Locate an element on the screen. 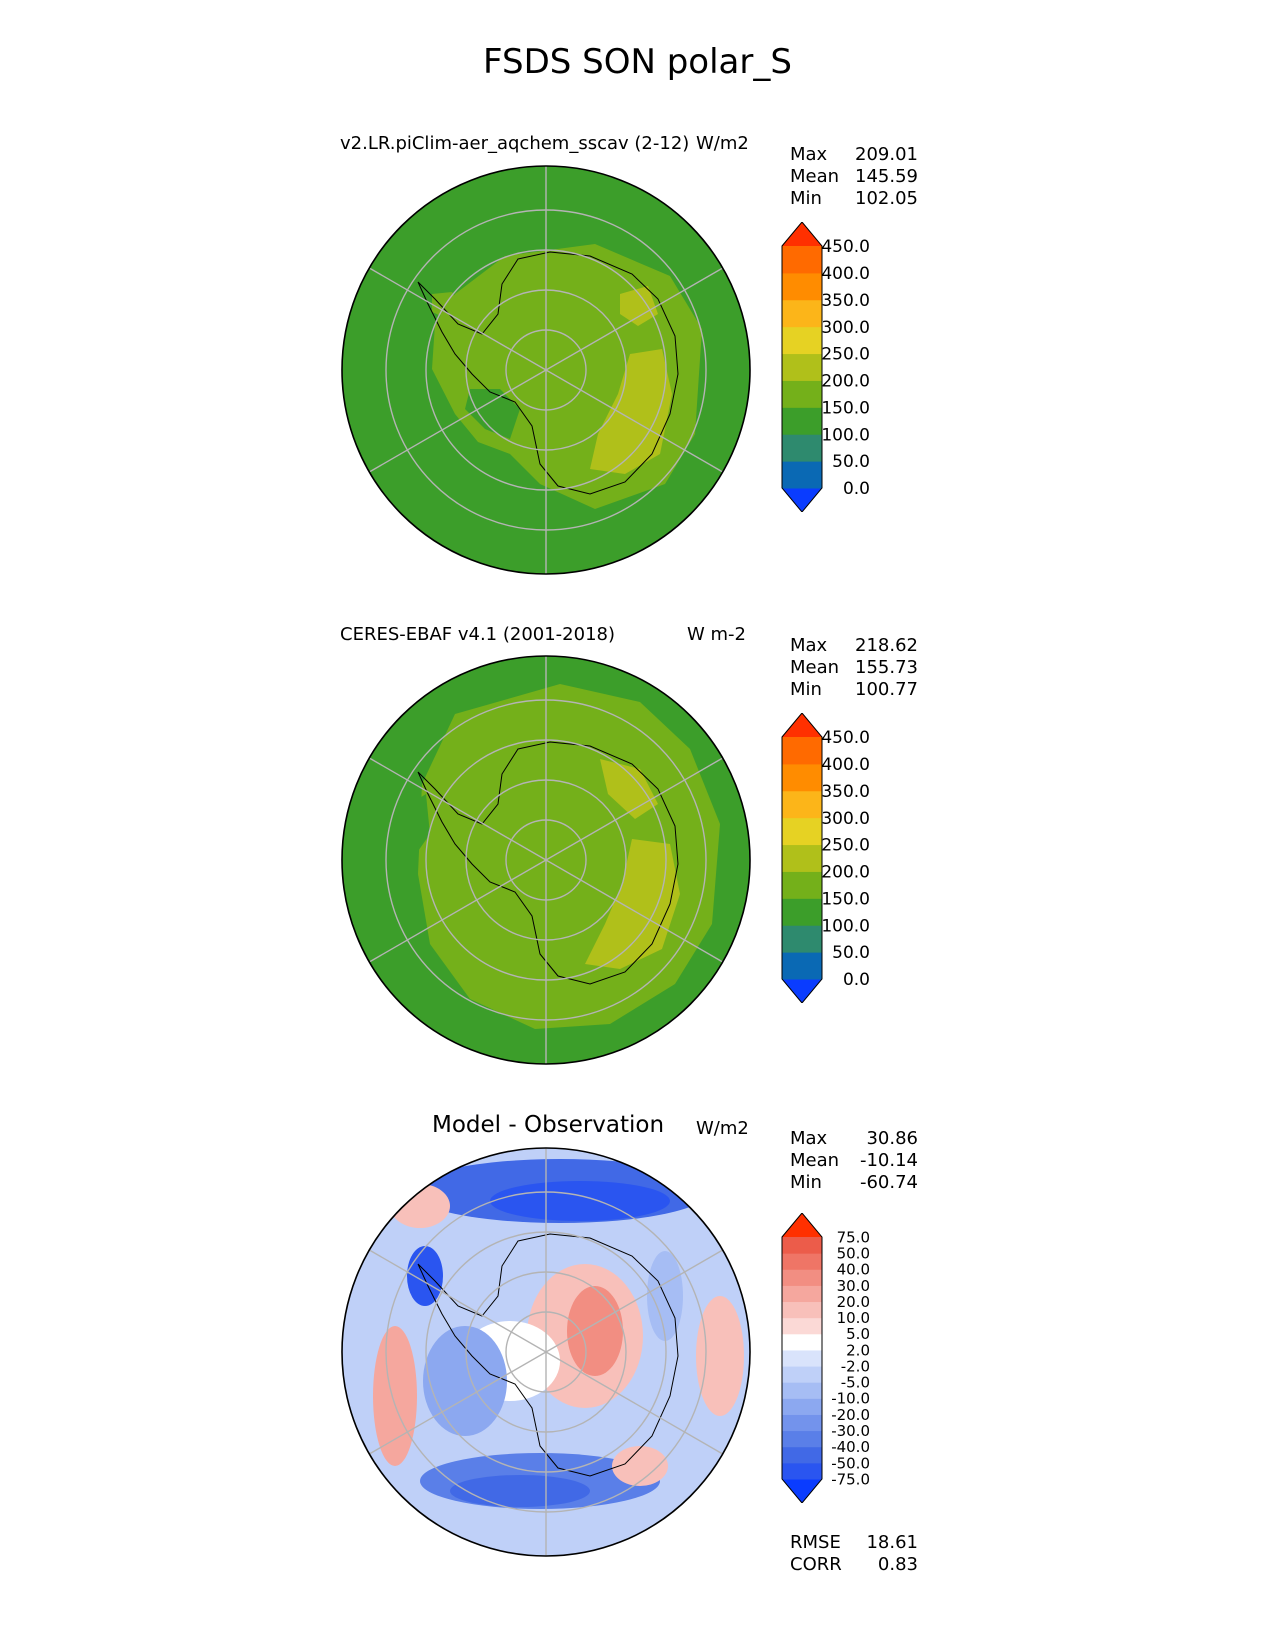 This screenshot has width=1275, height=1650. stat-min: Min 102.05 is located at coordinates (854, 198).